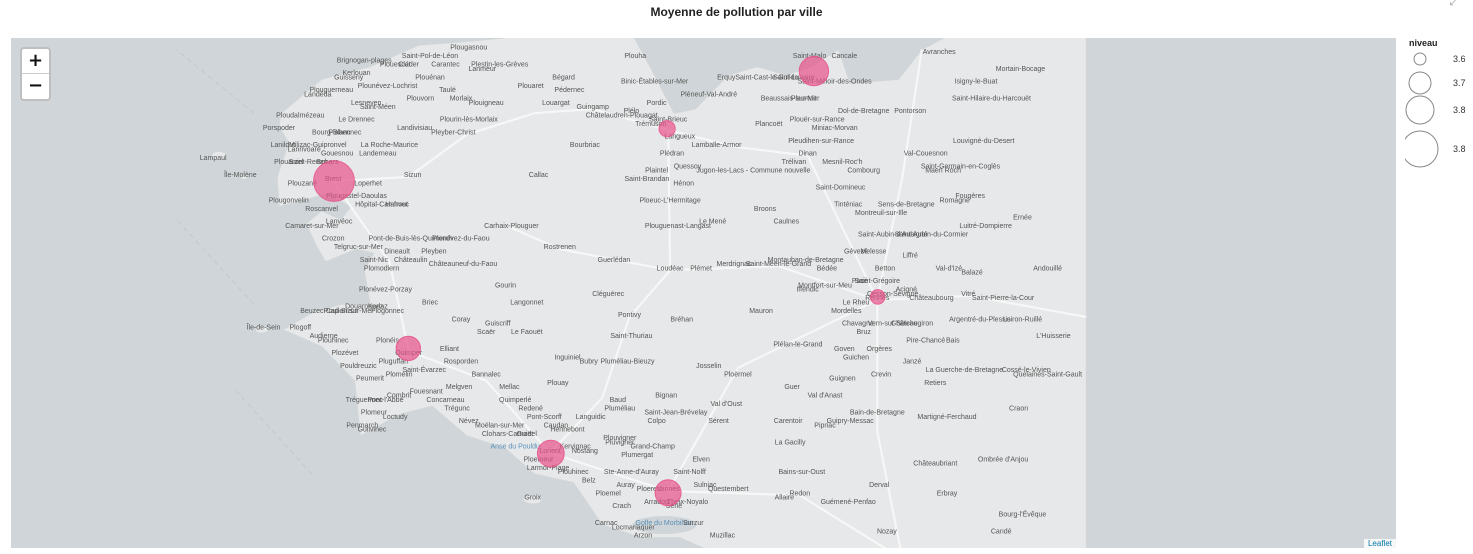 Image resolution: width=1473 pixels, height=554 pixels. I want to click on place-label: Beuzec-Cap-Sizun, so click(329, 311).